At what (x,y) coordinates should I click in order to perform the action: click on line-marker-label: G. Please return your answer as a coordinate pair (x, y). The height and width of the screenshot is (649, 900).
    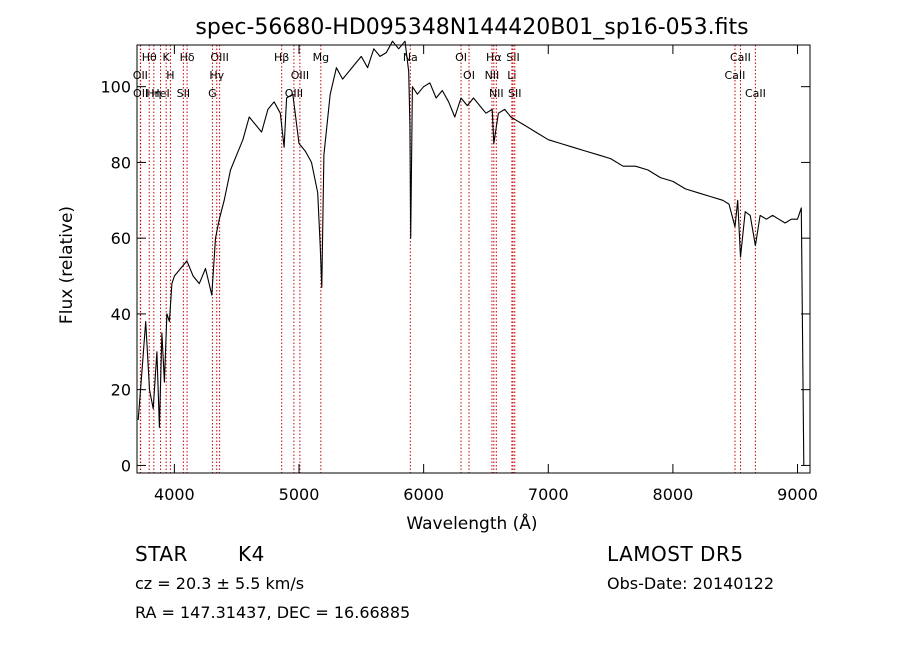
    Looking at the image, I should click on (212, 93).